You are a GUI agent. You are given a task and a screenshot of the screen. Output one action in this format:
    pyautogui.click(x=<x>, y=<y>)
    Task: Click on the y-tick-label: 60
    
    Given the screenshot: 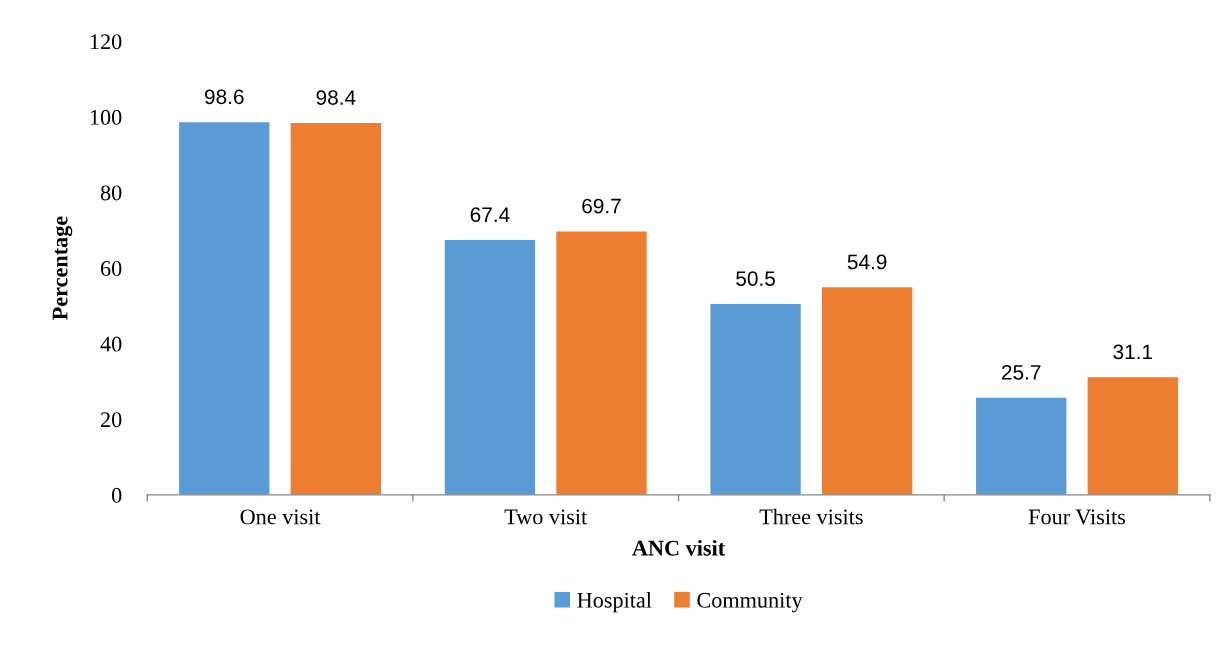 What is the action you would take?
    pyautogui.click(x=111, y=268)
    